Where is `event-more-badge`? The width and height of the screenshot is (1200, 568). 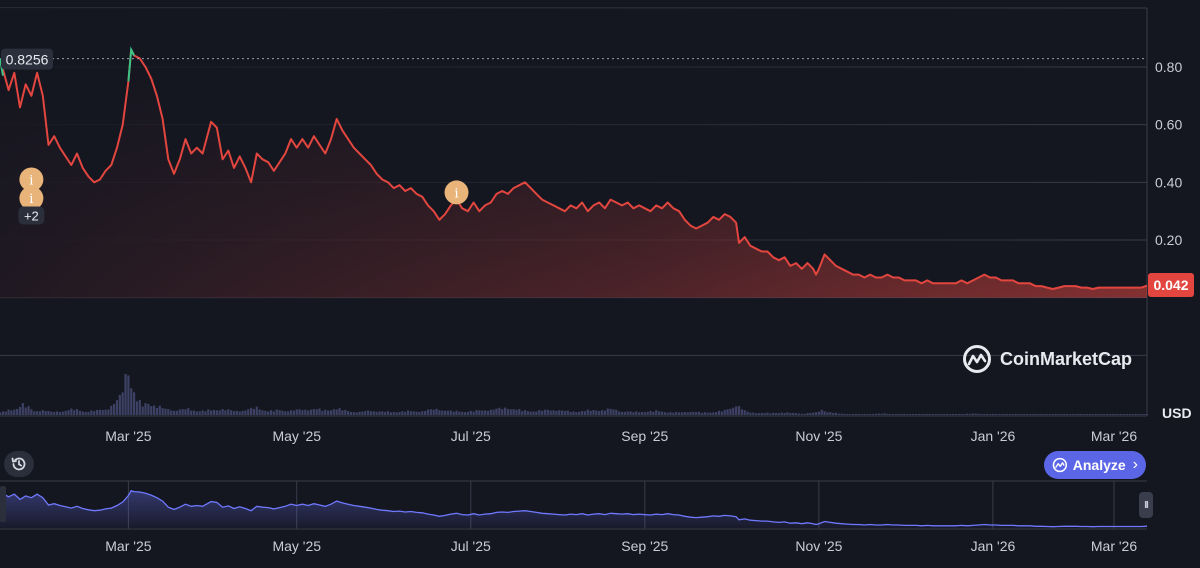 event-more-badge is located at coordinates (31, 215).